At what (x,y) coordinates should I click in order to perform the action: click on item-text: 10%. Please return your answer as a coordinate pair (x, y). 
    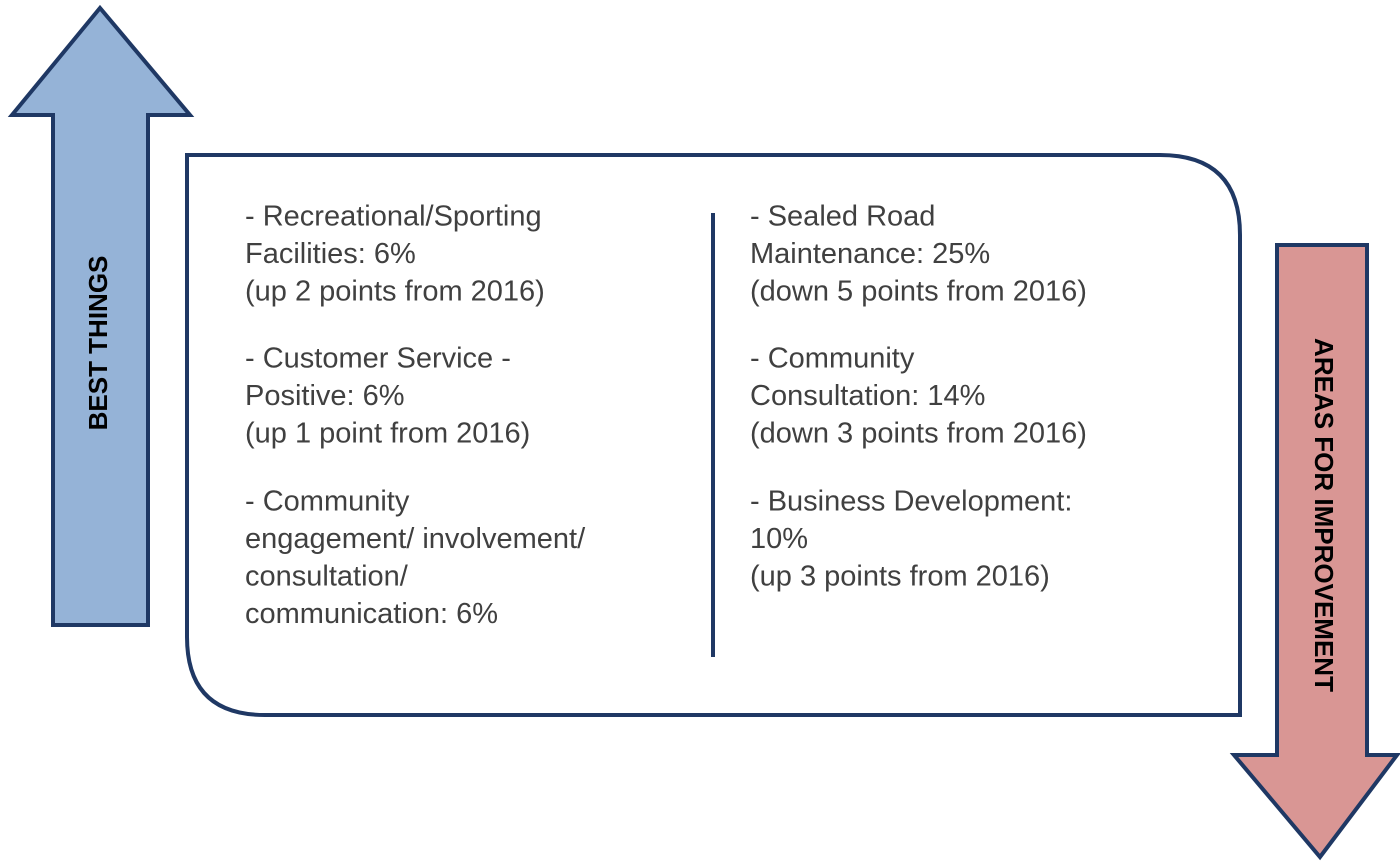
    Looking at the image, I should click on (779, 539).